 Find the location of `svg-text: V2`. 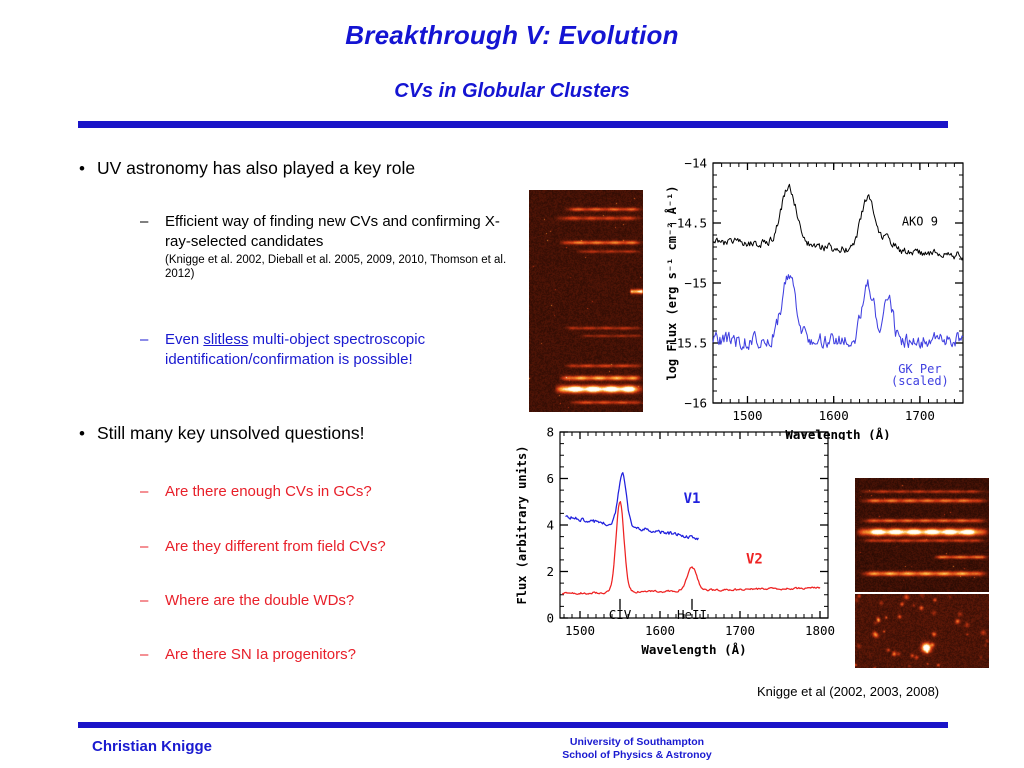

svg-text: V2 is located at coordinates (754, 559).